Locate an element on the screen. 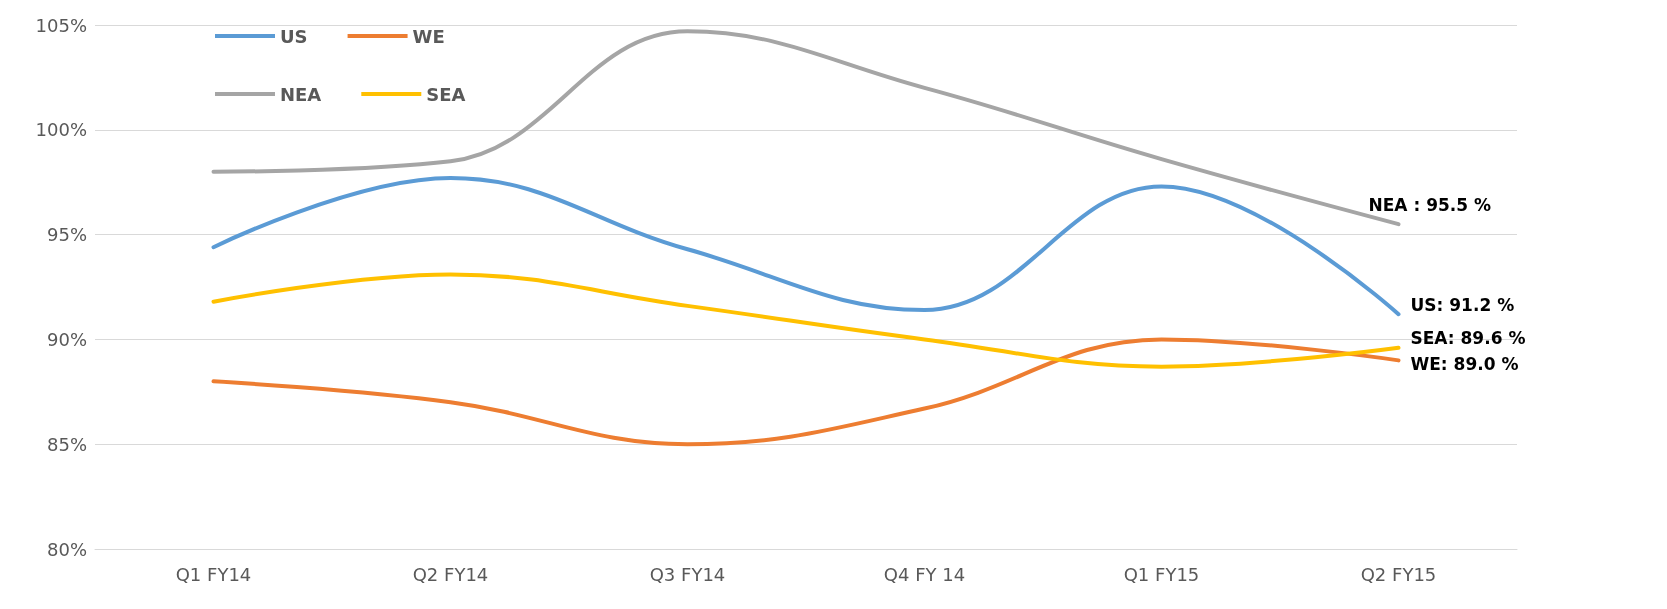 The image size is (1667, 609). y-tick-label: 105% is located at coordinates (61, 25).